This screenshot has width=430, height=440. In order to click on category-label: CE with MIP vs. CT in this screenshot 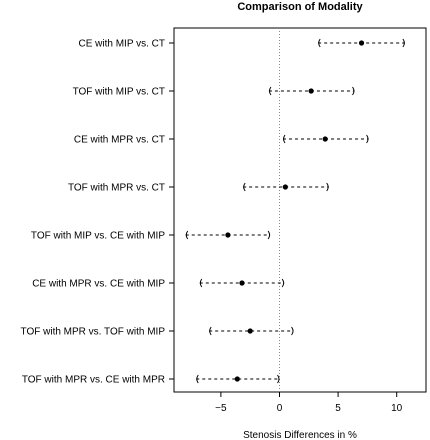, I will do `click(122, 44)`.